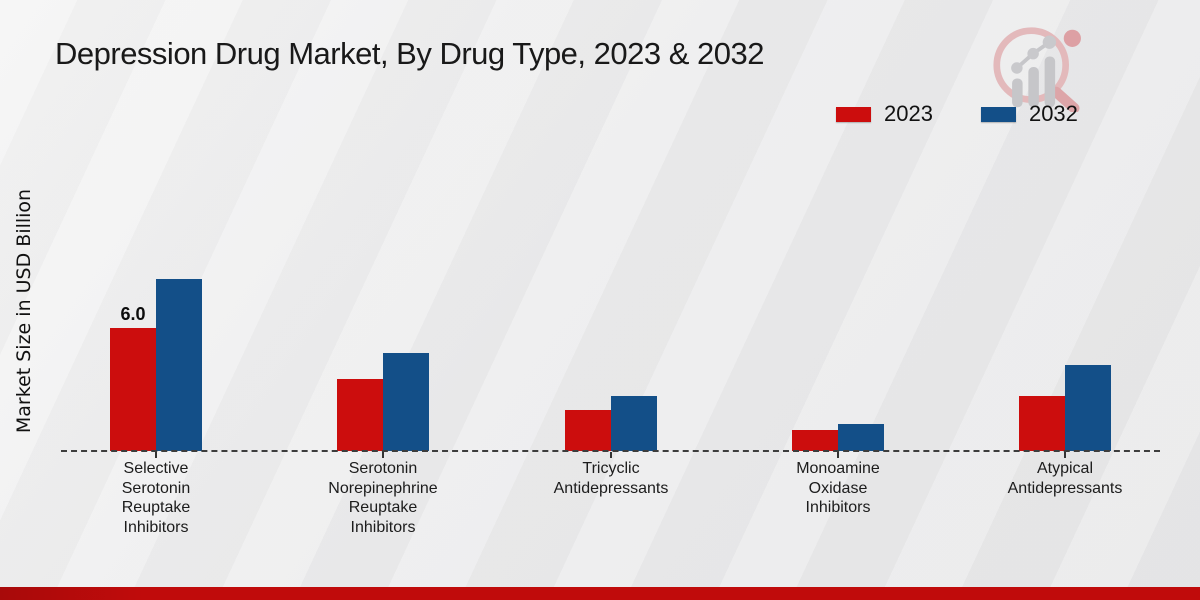 Image resolution: width=1200 pixels, height=600 pixels. What do you see at coordinates (611, 478) in the screenshot?
I see `category-label: Tricyclic Antidepressants` at bounding box center [611, 478].